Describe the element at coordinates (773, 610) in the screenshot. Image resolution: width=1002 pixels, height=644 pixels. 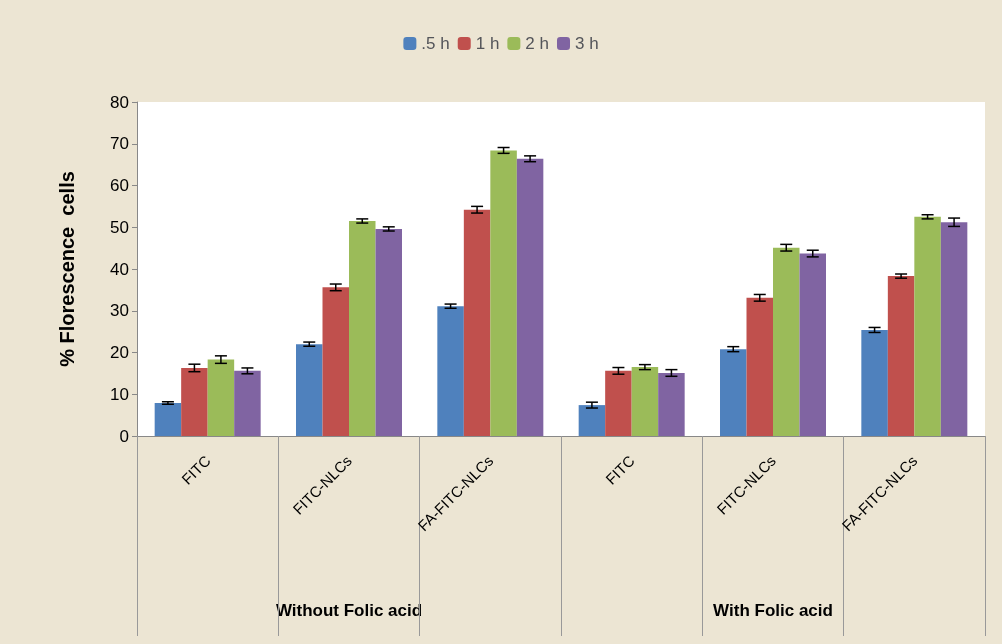
I see `text: With Folic acid` at that location.